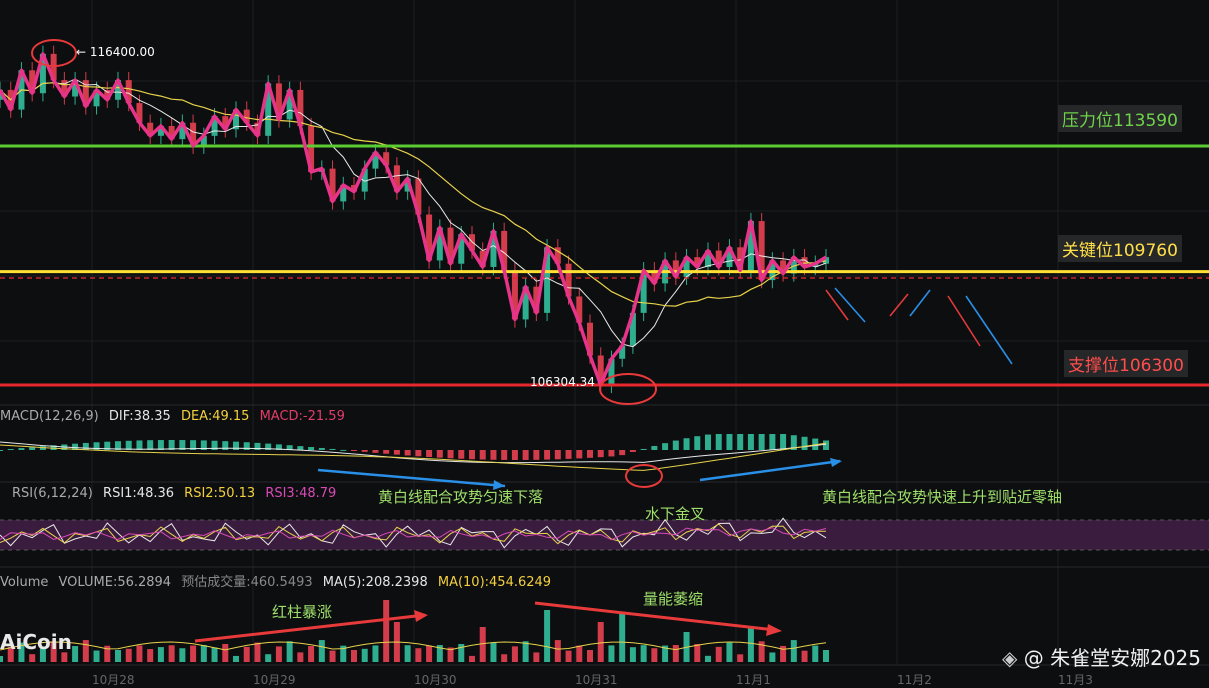 The height and width of the screenshot is (688, 1209). What do you see at coordinates (115, 52) in the screenshot?
I see `price-high-label: ← 116400.00` at bounding box center [115, 52].